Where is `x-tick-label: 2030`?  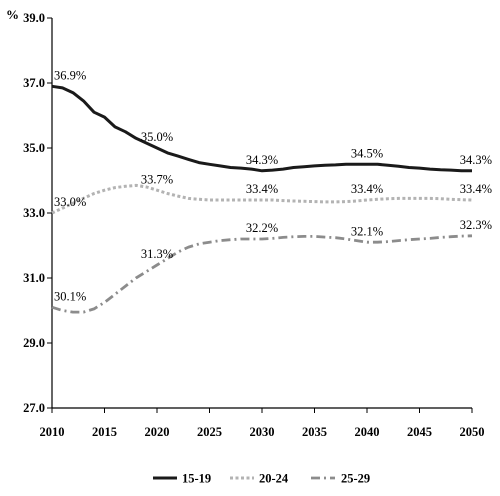 x-tick-label: 2030 is located at coordinates (262, 432).